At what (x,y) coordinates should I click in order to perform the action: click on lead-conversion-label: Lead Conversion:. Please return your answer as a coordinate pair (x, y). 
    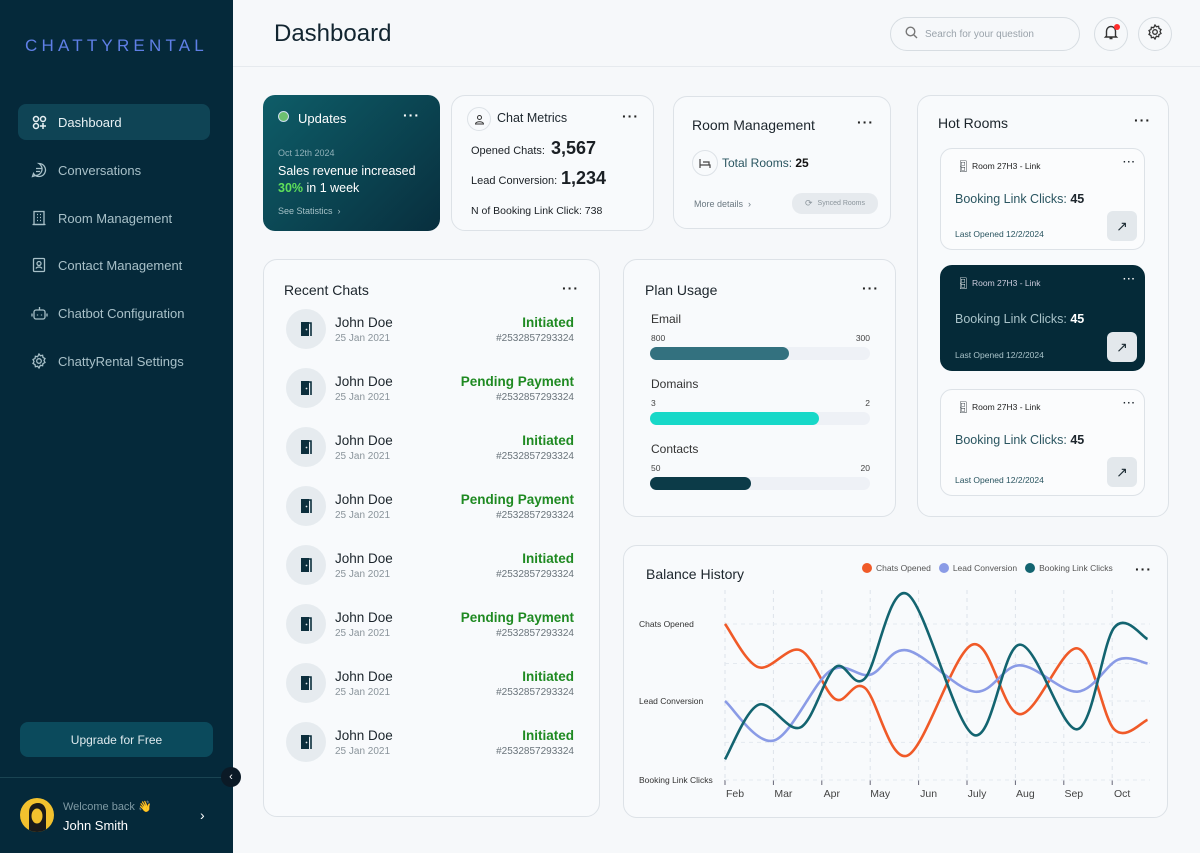
    Looking at the image, I should click on (514, 181).